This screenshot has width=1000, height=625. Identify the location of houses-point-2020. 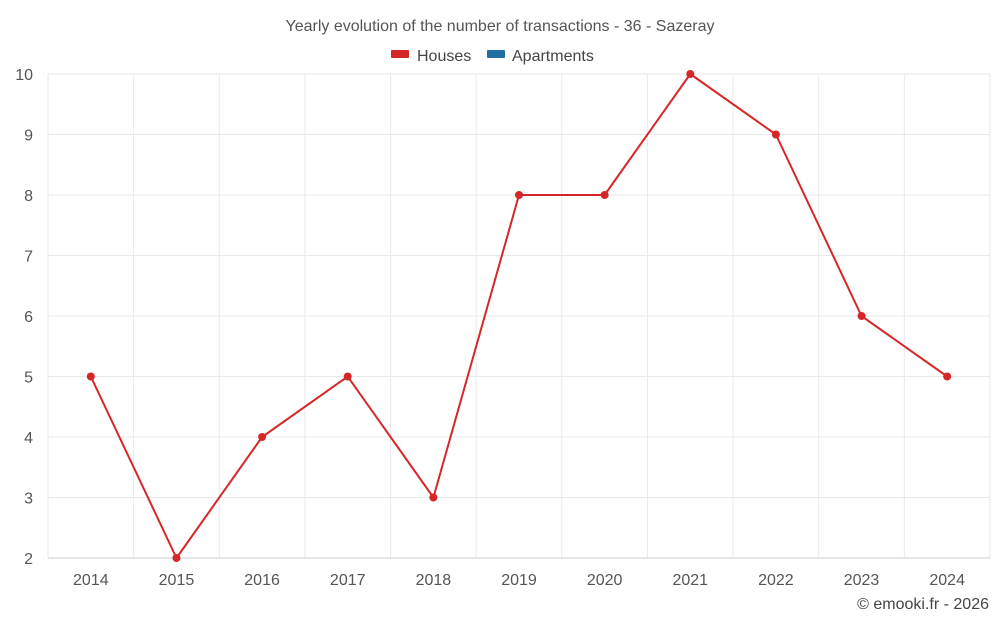
(604, 195).